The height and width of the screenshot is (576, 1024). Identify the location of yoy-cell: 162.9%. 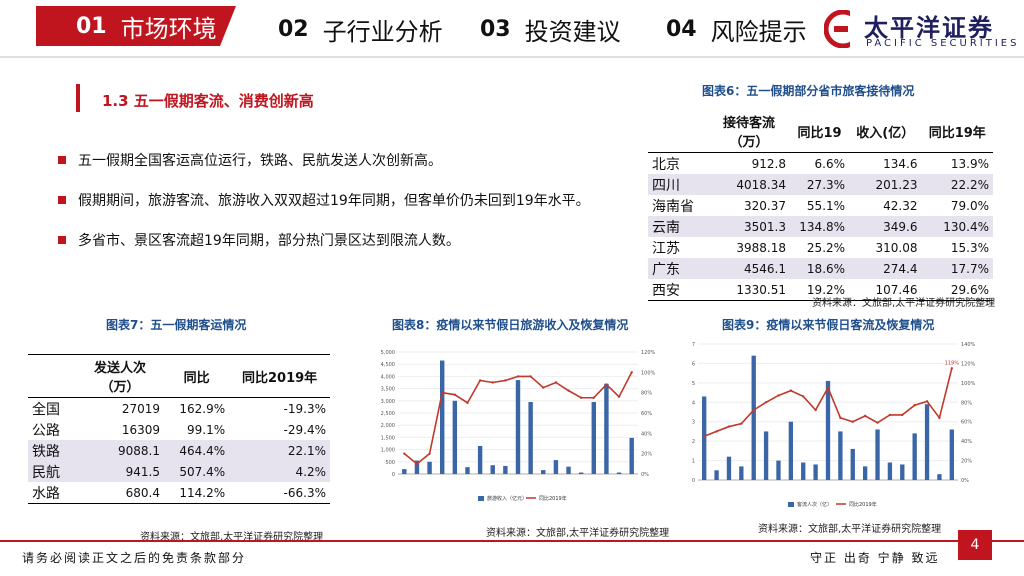
(202, 408).